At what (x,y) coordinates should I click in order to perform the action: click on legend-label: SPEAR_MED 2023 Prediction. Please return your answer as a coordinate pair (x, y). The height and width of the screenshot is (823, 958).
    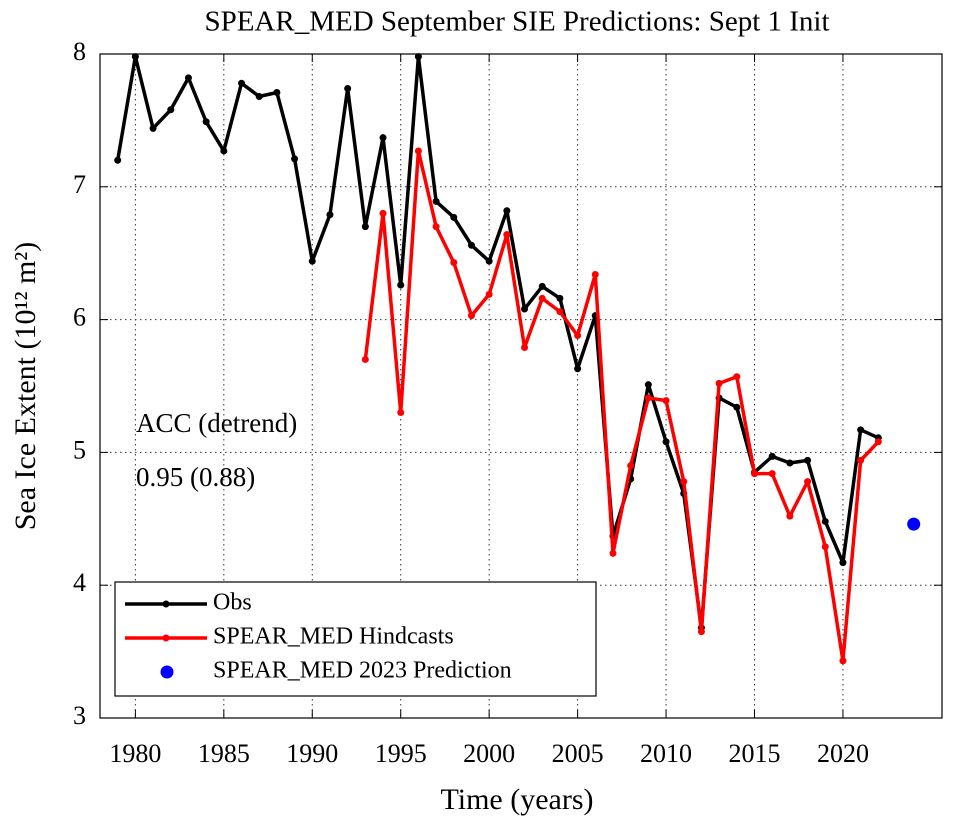
    Looking at the image, I should click on (362, 671).